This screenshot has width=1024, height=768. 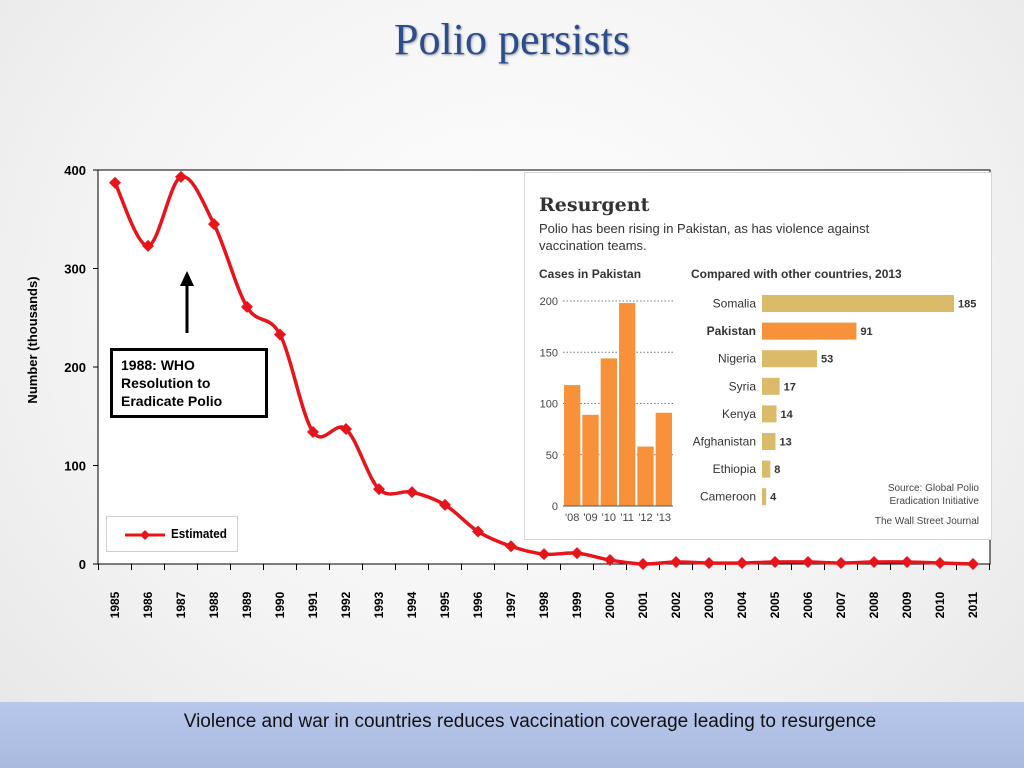 What do you see at coordinates (927, 521) in the screenshot?
I see `publisher-credit: The Wall Street Journal` at bounding box center [927, 521].